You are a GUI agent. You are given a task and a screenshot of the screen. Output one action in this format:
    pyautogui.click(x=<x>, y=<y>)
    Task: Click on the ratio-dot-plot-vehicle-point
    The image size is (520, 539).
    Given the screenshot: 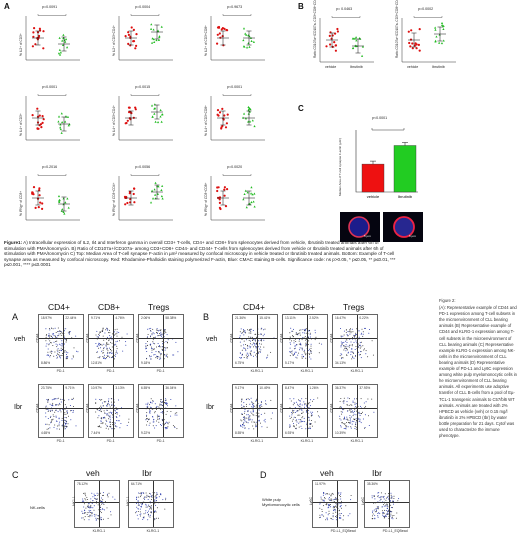 What is the action you would take?
    pyautogui.click(x=326, y=46)
    